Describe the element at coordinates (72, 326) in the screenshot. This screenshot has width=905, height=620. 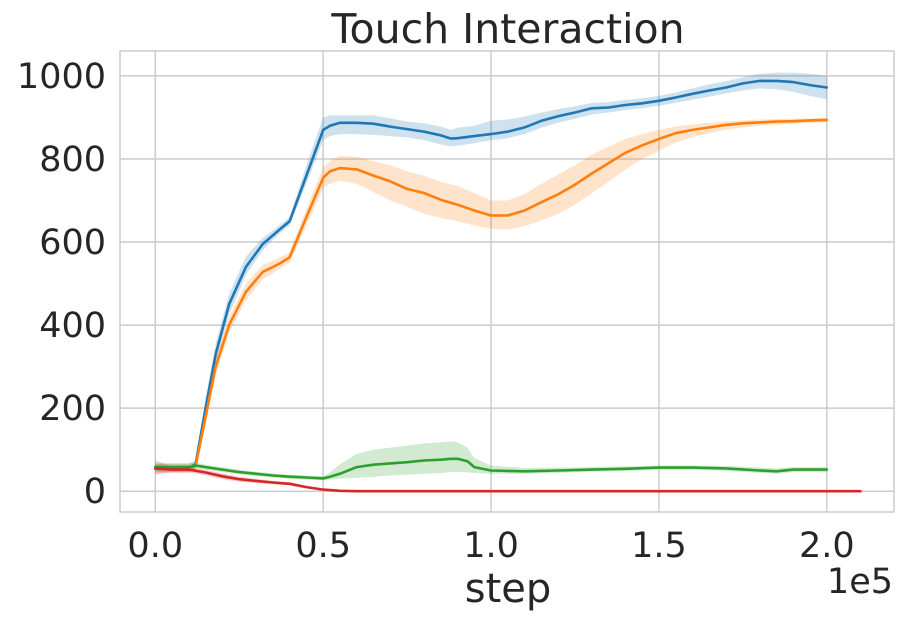
I see `y-tick-label: 400` at that location.